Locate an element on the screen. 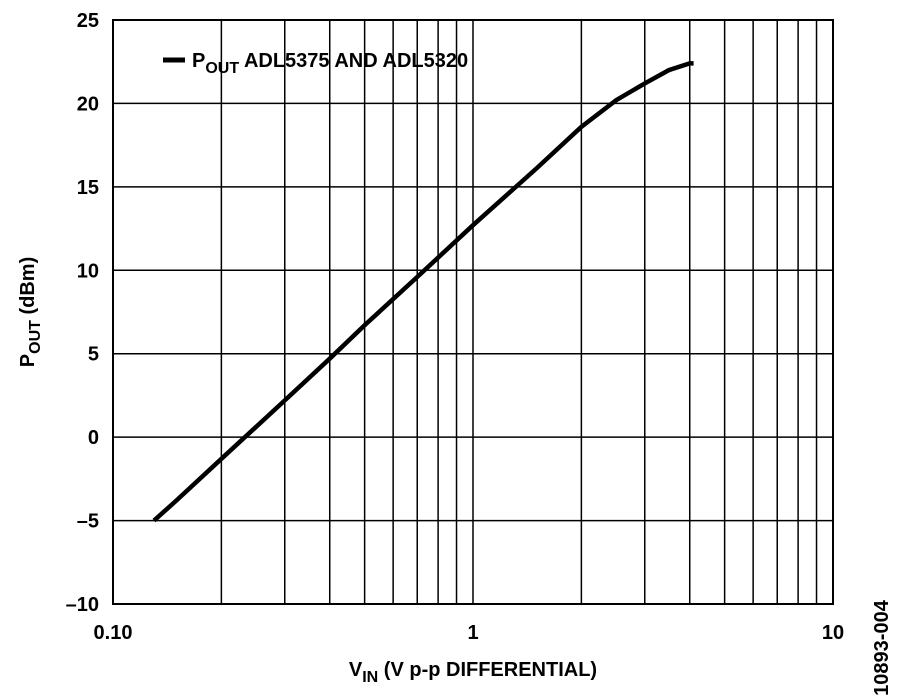 This screenshot has height=698, width=900. legend-text: ADL5375 AND ADL5320 is located at coordinates (353, 61).